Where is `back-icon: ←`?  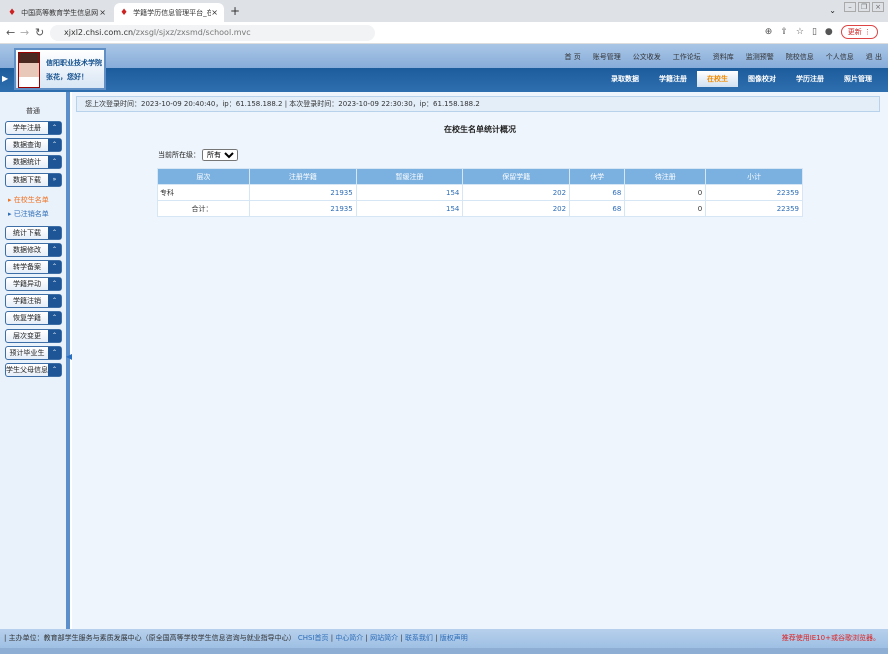 back-icon: ← is located at coordinates (11, 32).